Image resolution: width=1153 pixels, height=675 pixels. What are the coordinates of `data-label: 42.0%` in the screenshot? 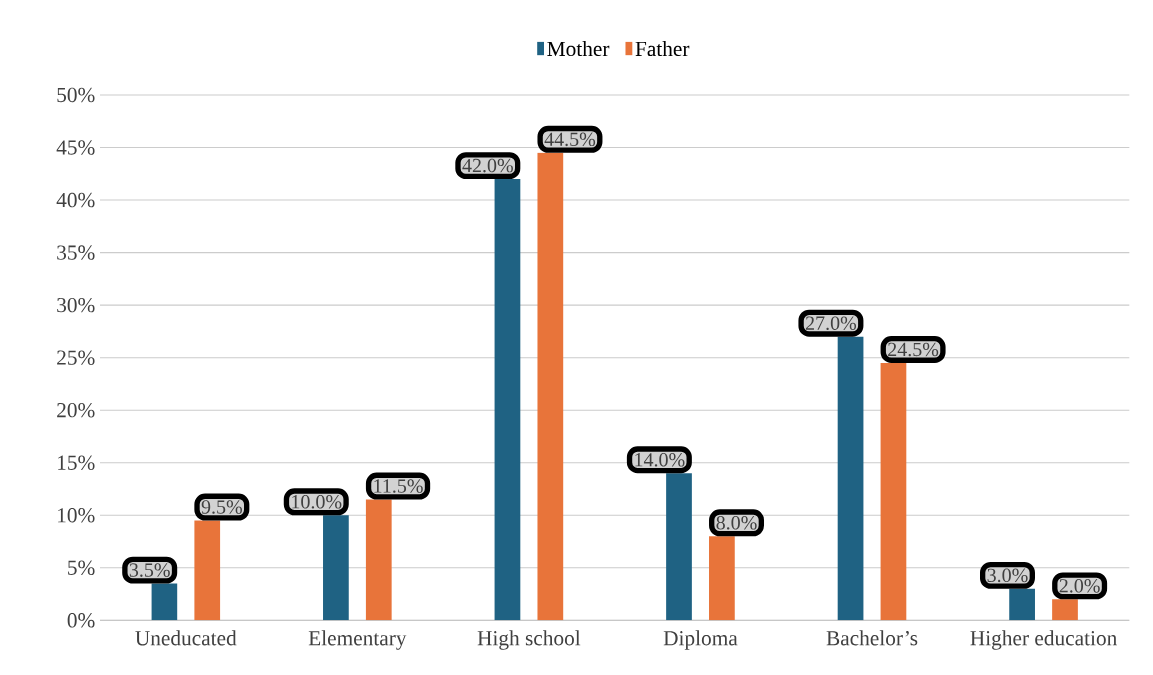 It's located at (487, 165).